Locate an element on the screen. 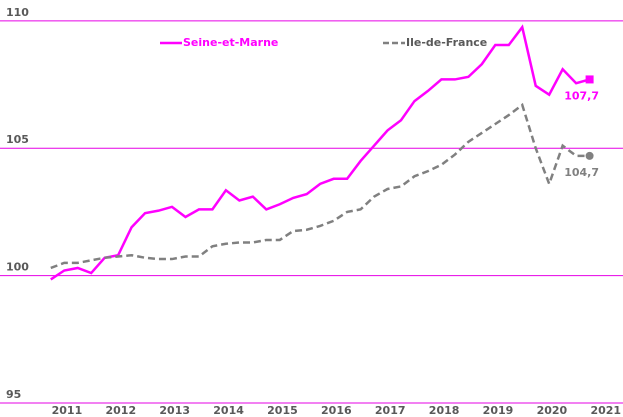  y-tick-label: 110 is located at coordinates (17, 12).